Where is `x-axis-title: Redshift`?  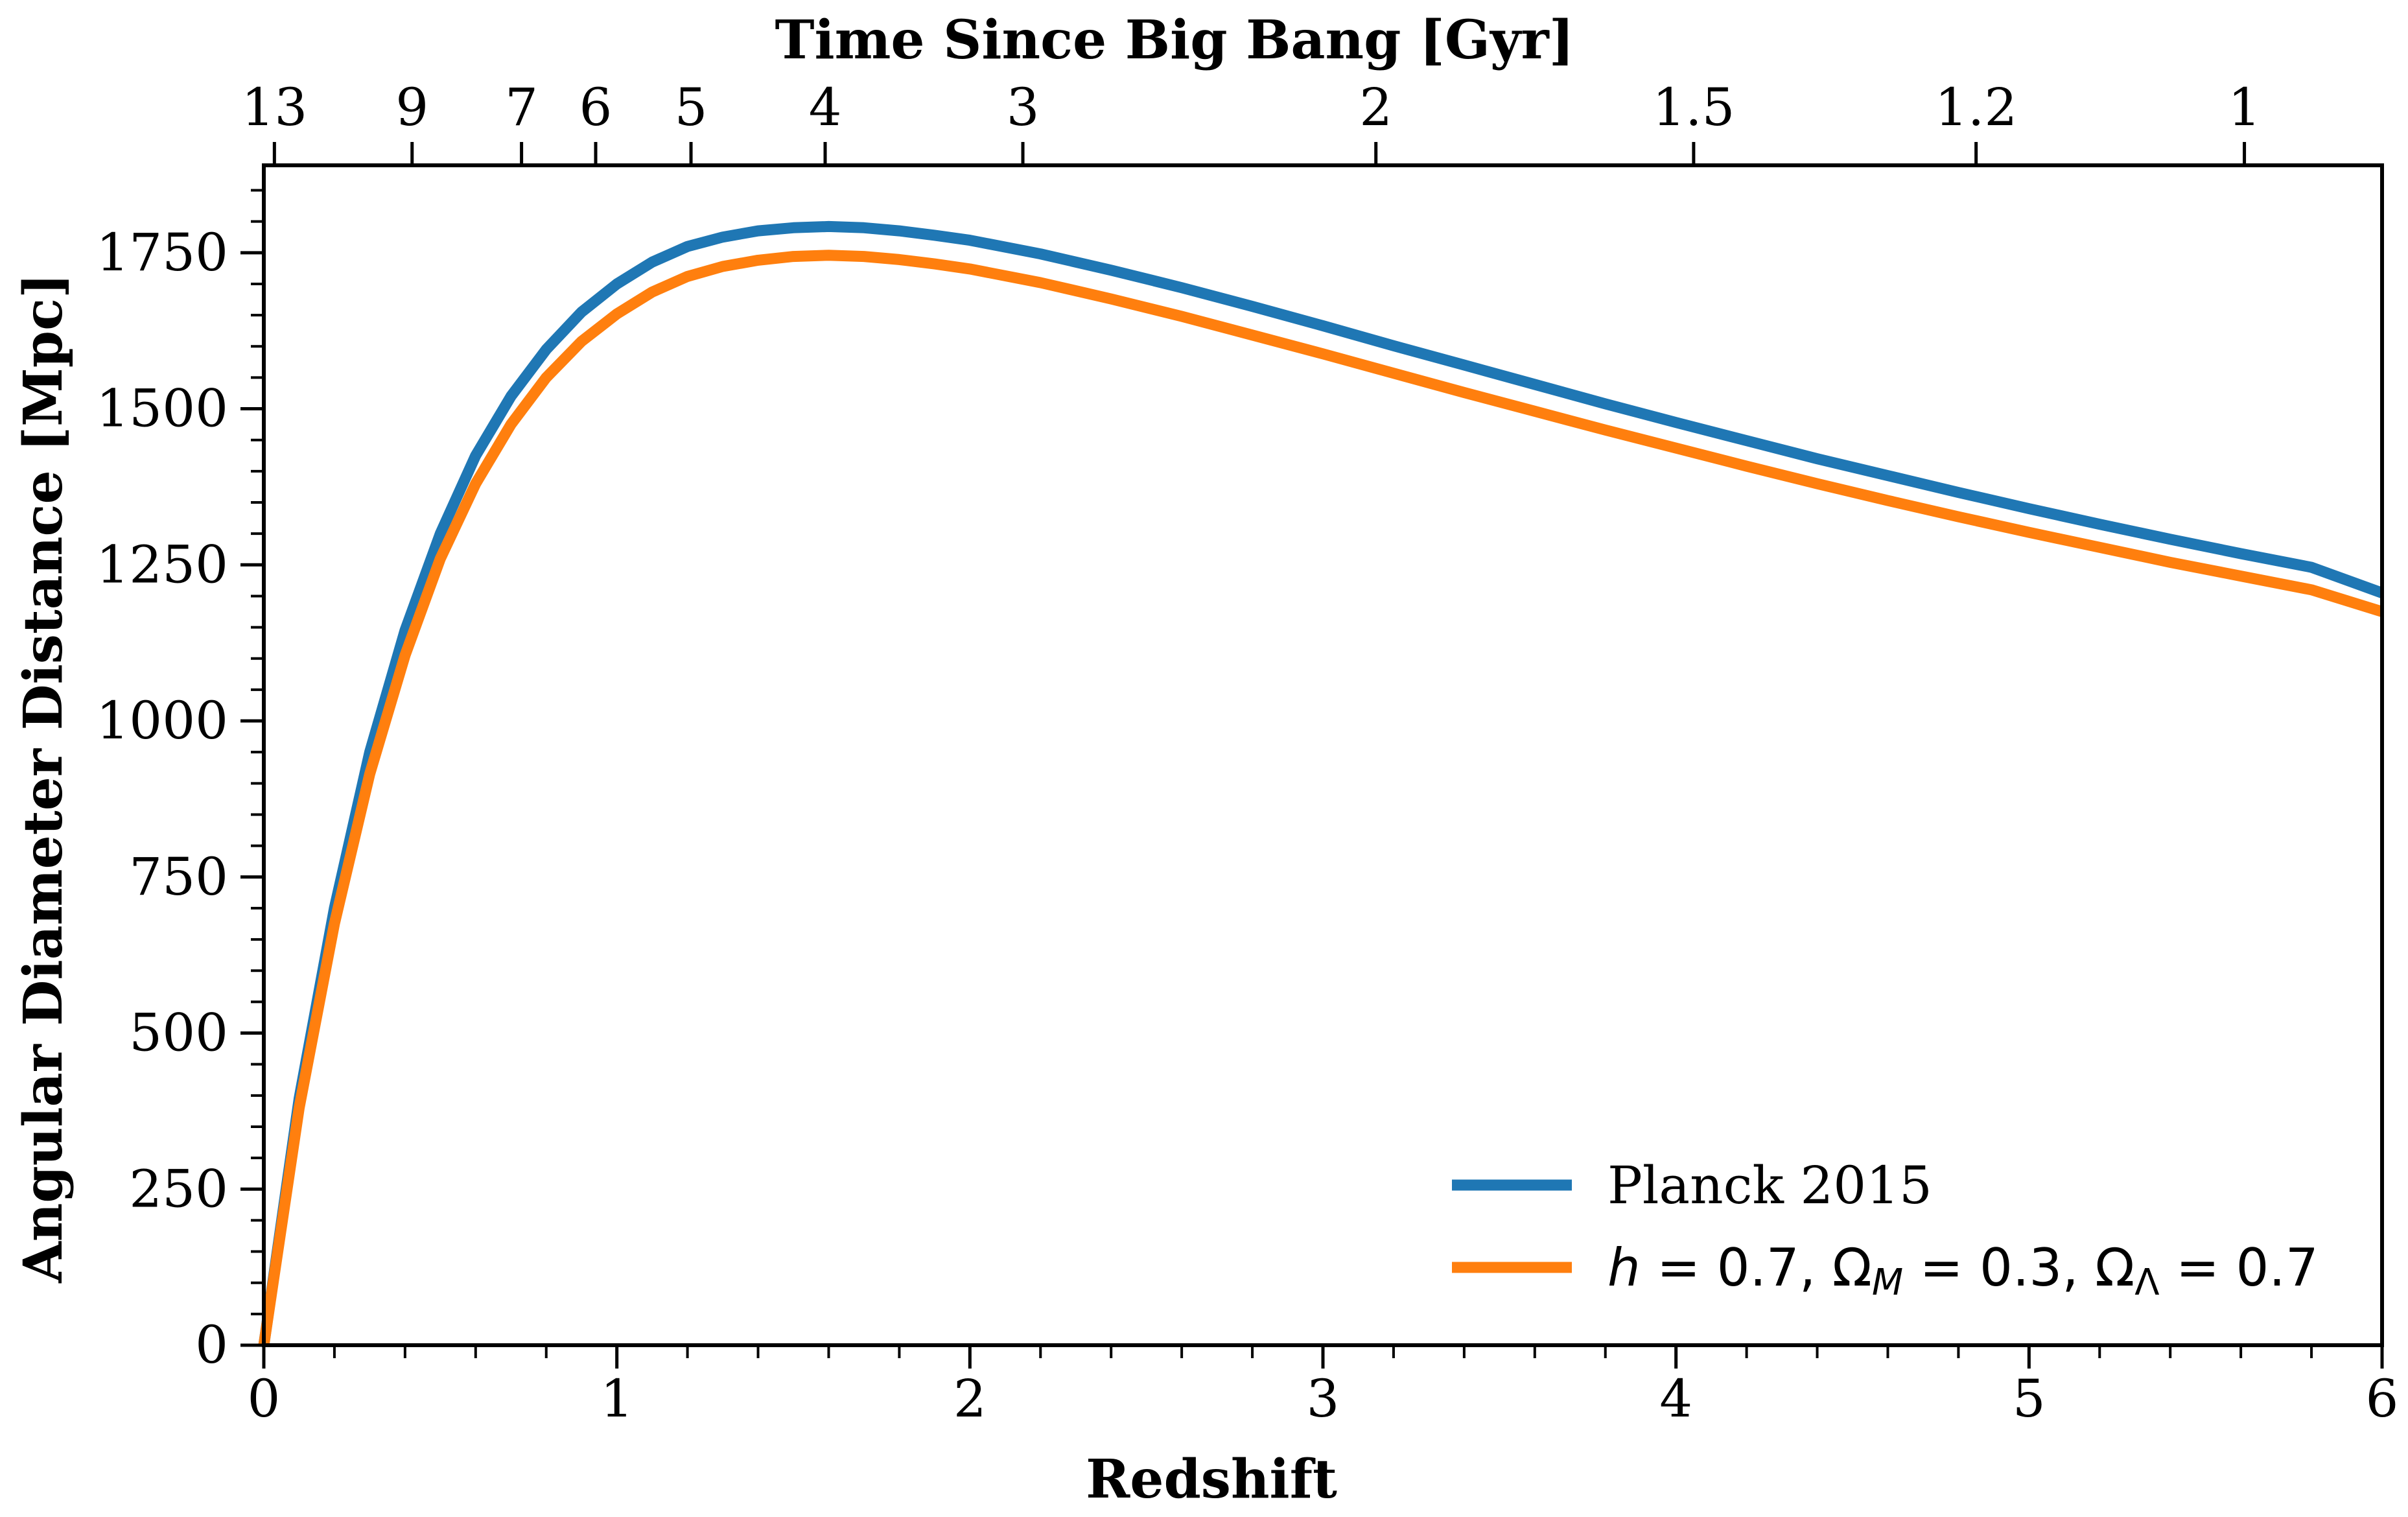 x-axis-title: Redshift is located at coordinates (1212, 1479).